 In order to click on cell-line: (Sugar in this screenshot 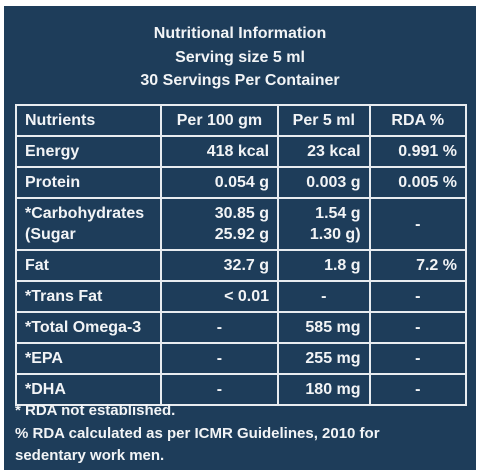, I will do `click(50, 234)`.